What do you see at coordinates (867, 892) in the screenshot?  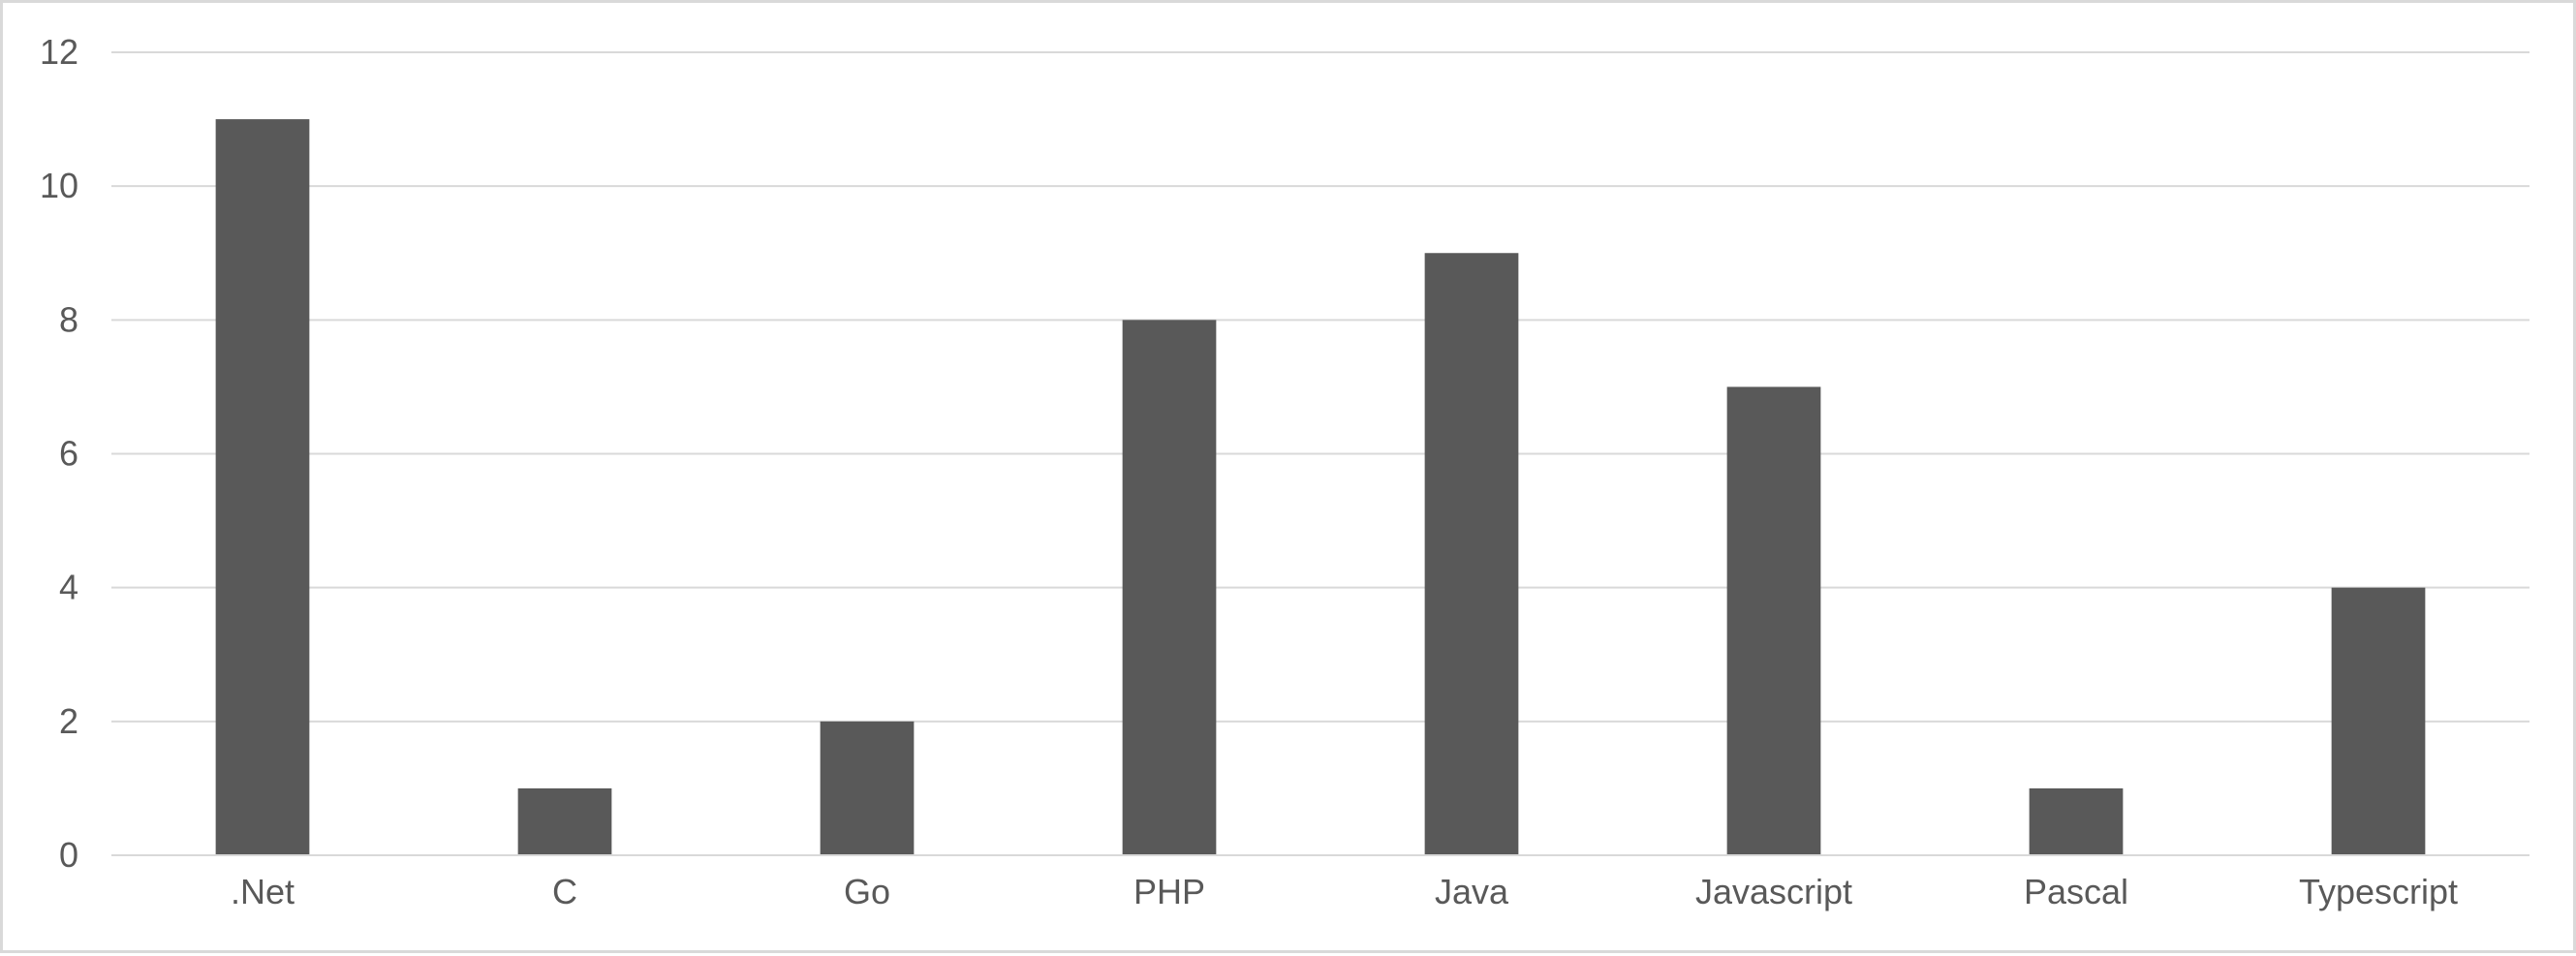 I see `x-tick-label: Go` at bounding box center [867, 892].